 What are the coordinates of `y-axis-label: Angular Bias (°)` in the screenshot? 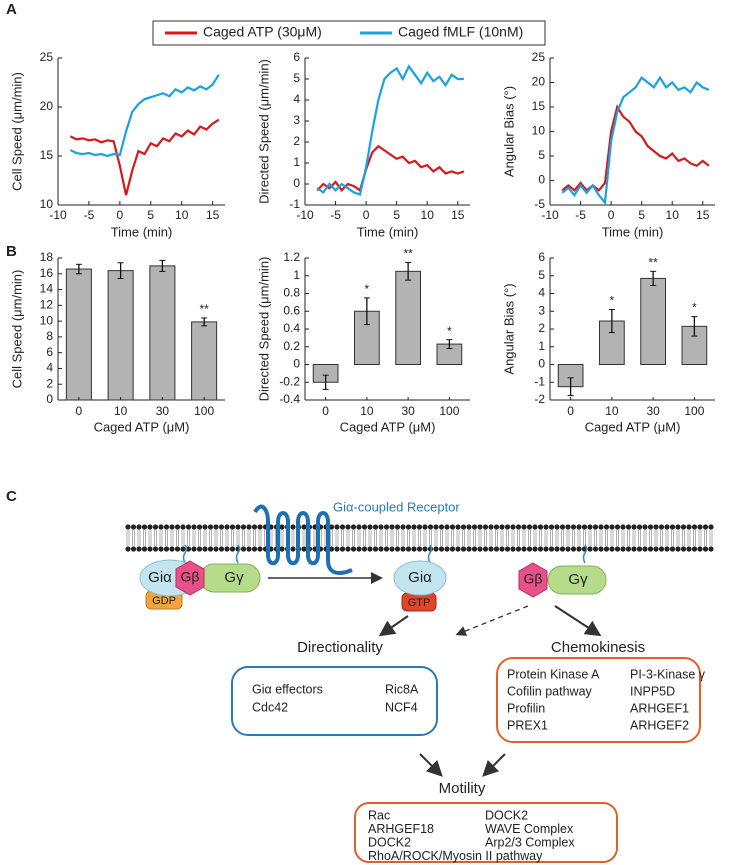 It's located at (508, 328).